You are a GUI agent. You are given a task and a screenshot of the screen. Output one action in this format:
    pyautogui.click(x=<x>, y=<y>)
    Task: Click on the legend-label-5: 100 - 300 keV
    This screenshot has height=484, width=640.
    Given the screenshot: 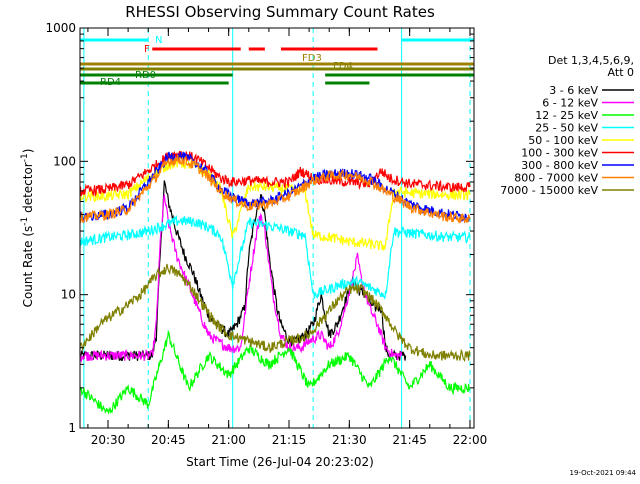 What is the action you would take?
    pyautogui.click(x=559, y=153)
    